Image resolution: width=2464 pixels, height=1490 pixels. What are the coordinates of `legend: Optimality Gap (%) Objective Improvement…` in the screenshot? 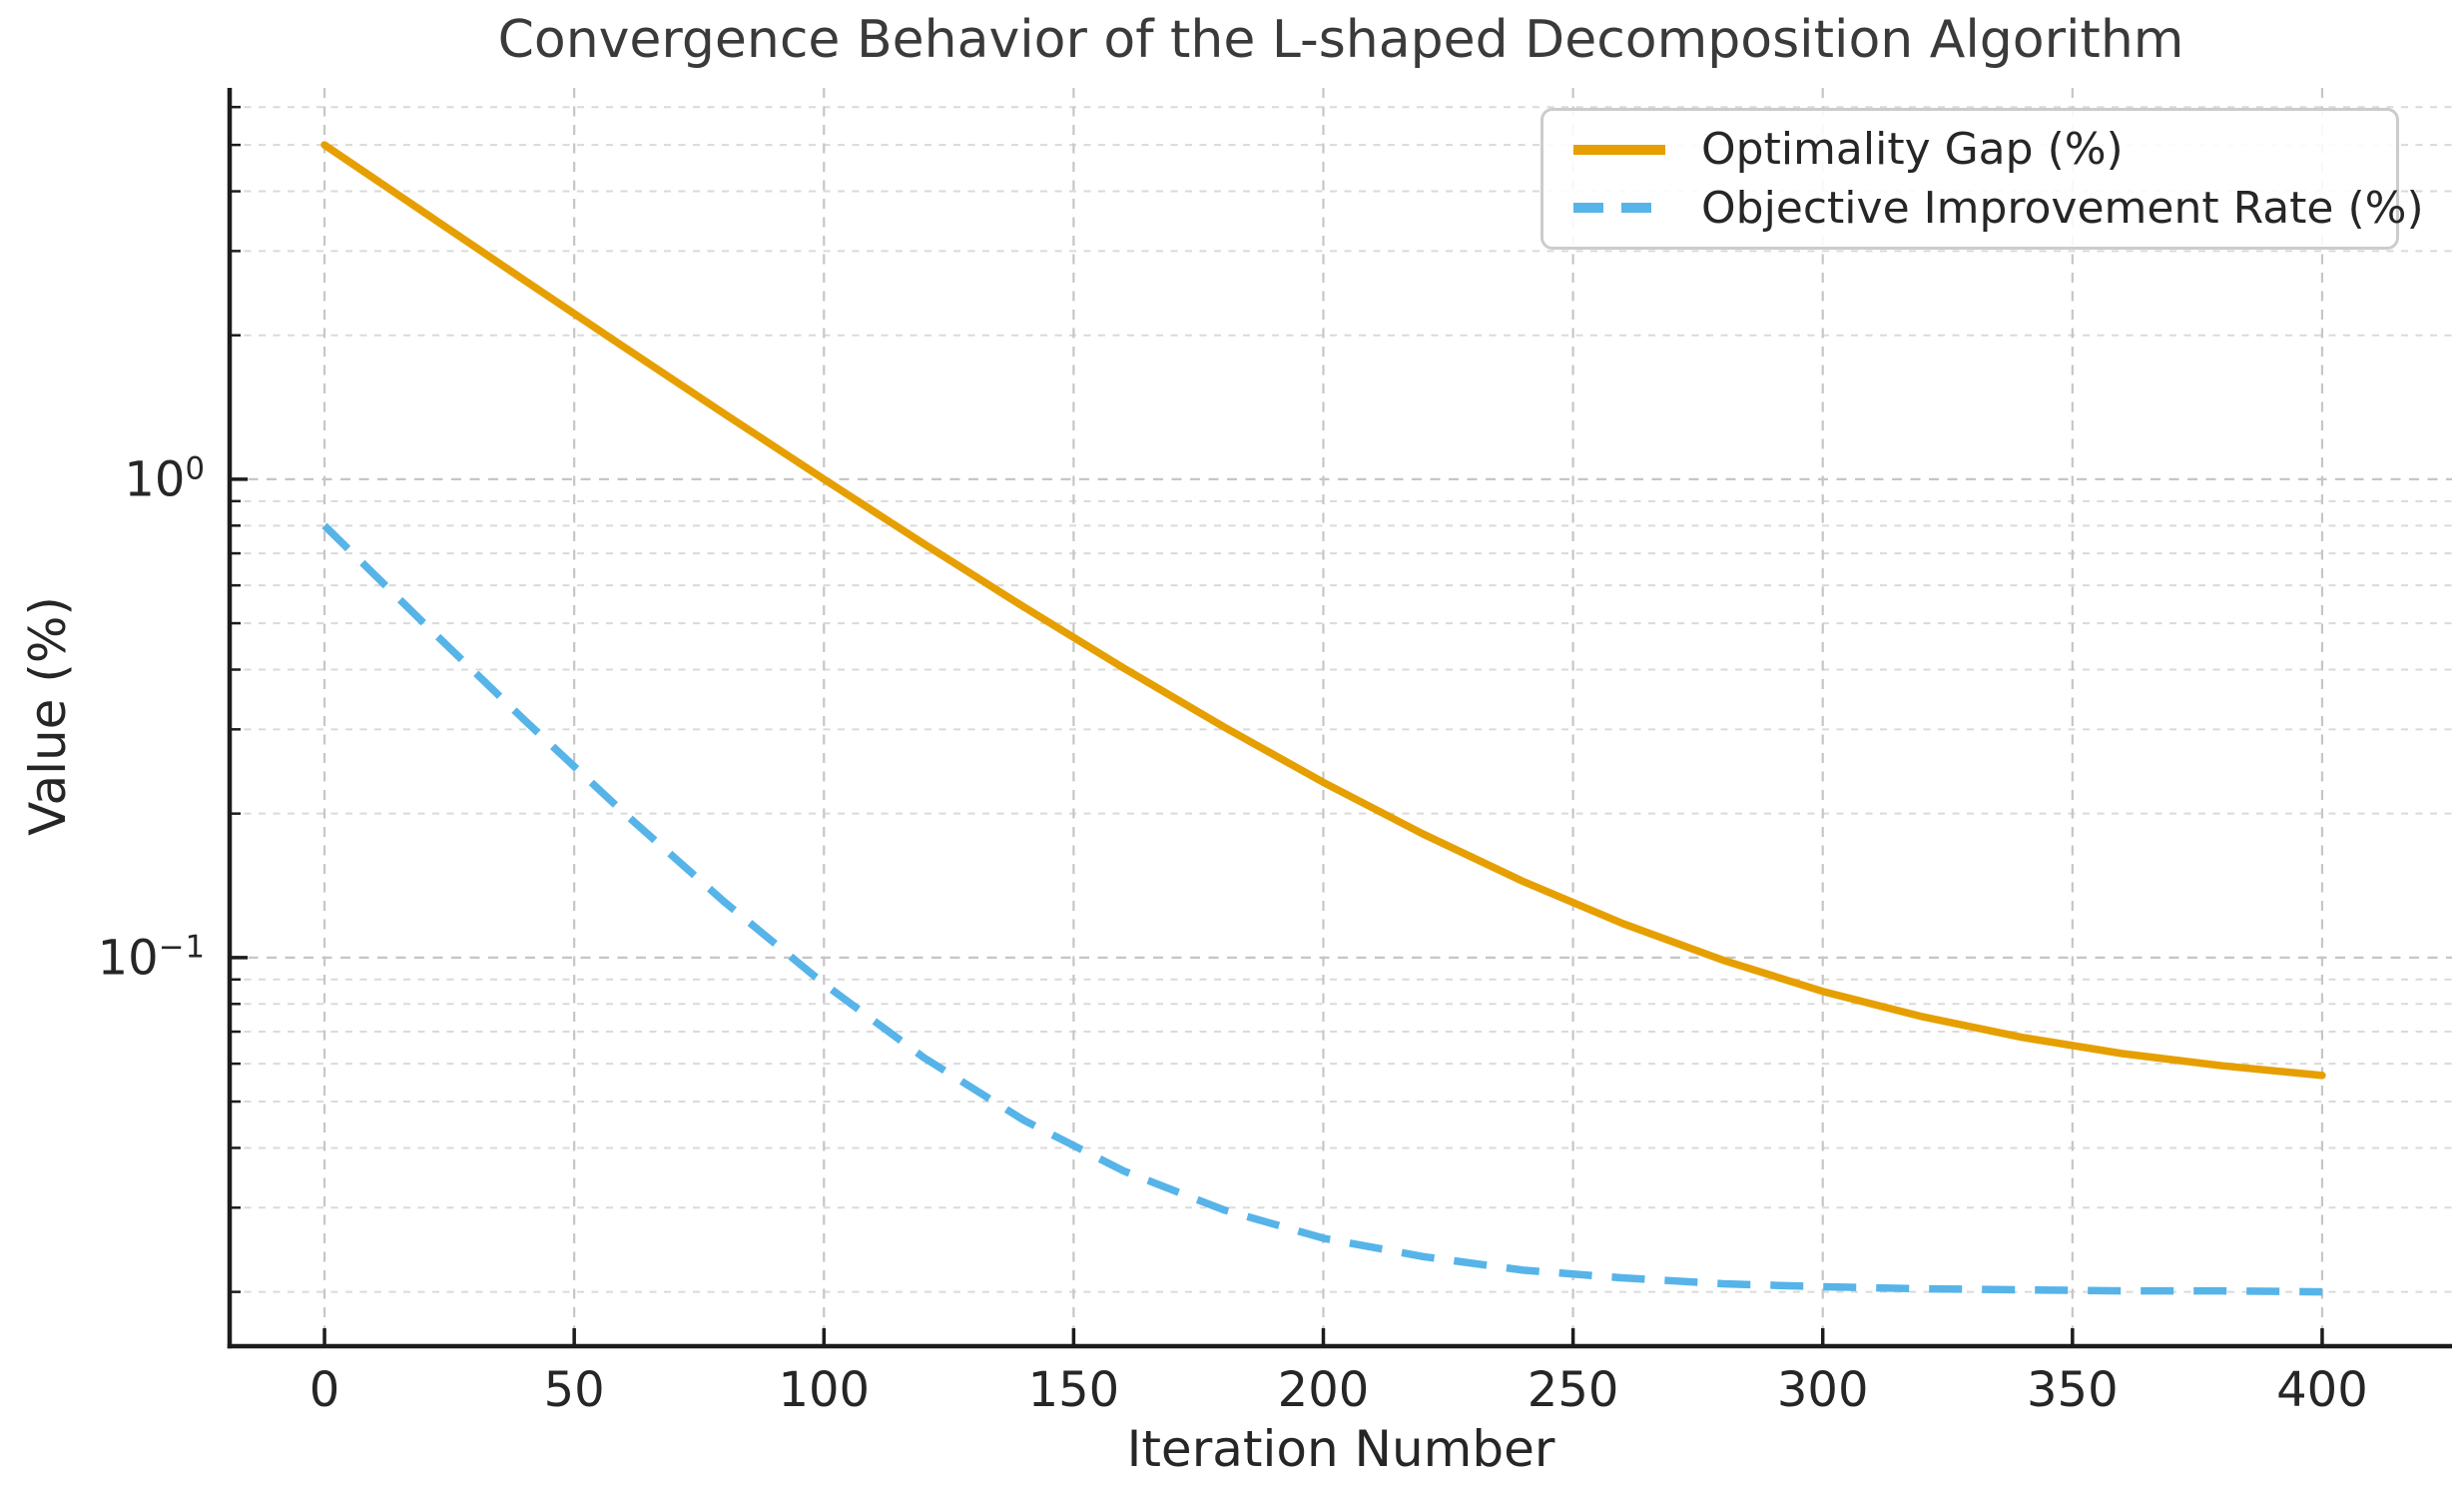 It's located at (1982, 179).